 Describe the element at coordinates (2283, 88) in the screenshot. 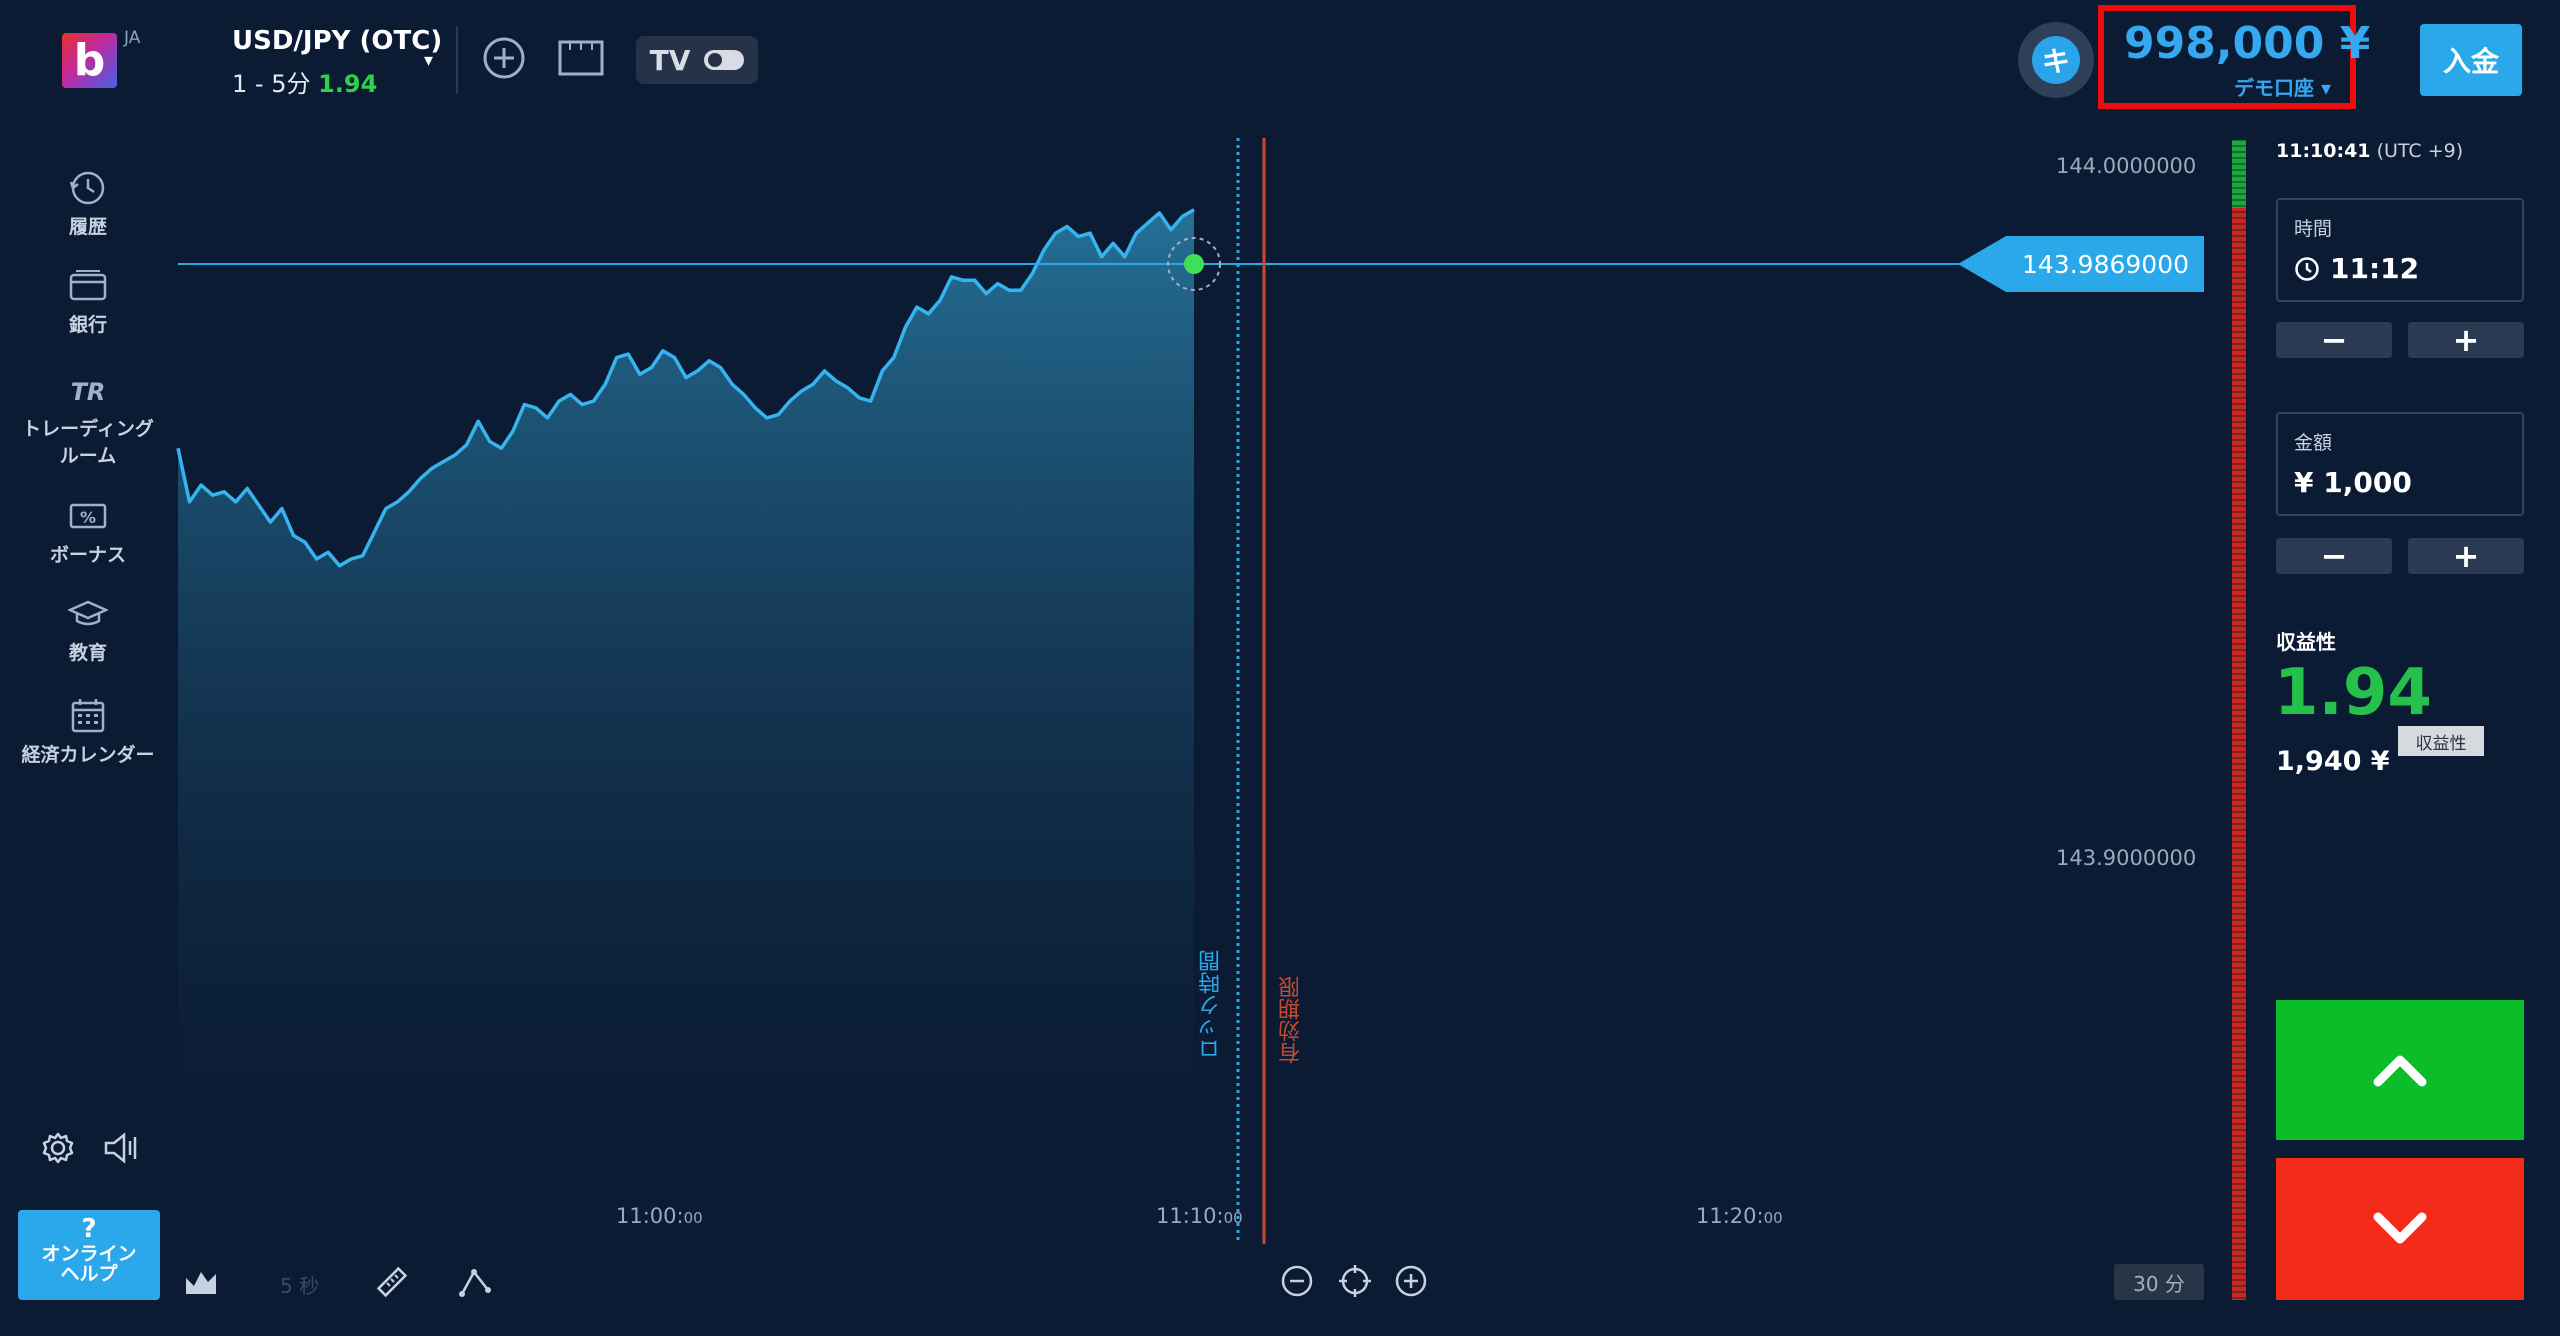

I see `account-type-selector: デモ口座 ▾` at that location.